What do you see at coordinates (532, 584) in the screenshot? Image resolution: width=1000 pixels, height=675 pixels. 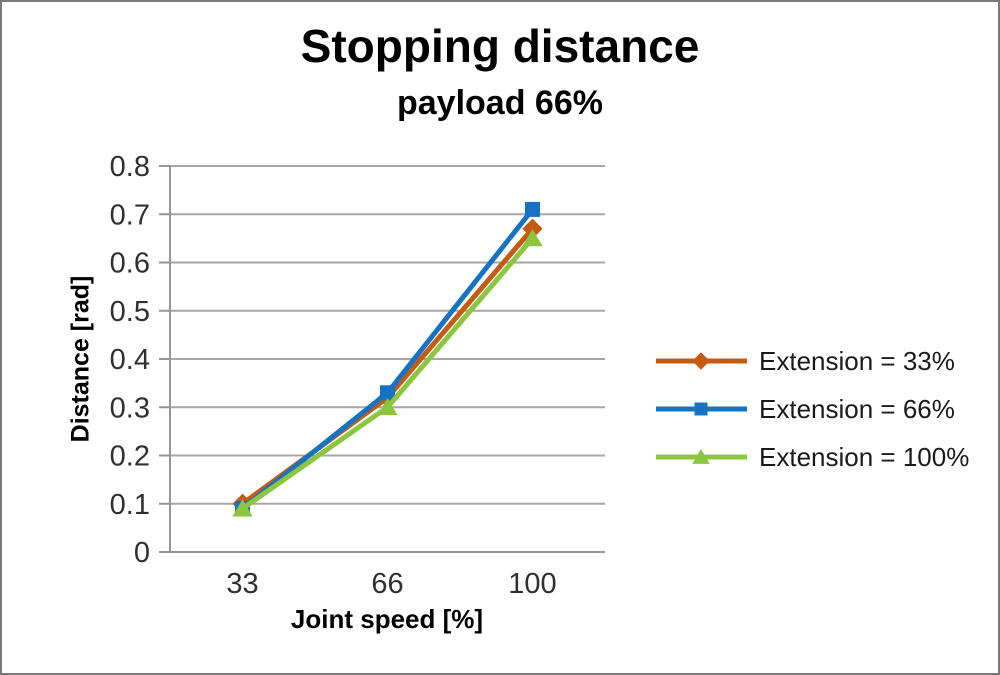 I see `x-tick-label: 100` at bounding box center [532, 584].